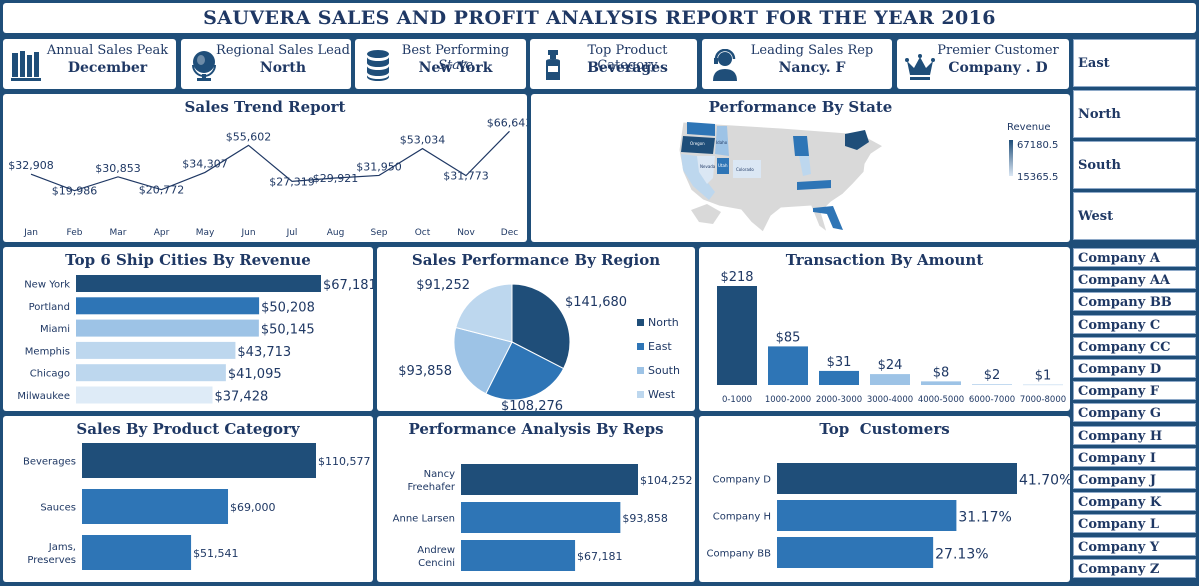 The height and width of the screenshot is (586, 1199). What do you see at coordinates (992, 400) in the screenshot?
I see `bar-category-label: 6000-7000` at bounding box center [992, 400].